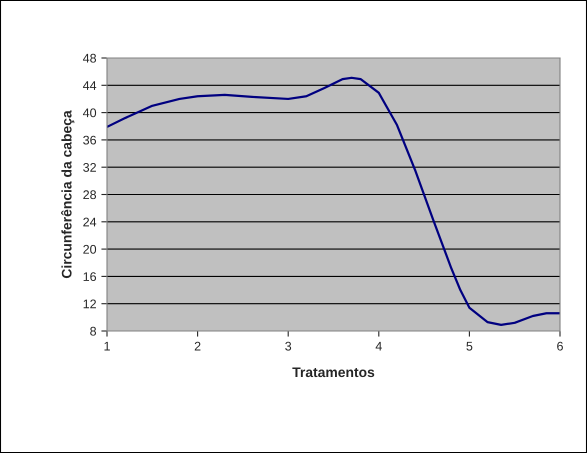 The image size is (587, 453). What do you see at coordinates (89, 140) in the screenshot?
I see `y-tick-label: 36` at bounding box center [89, 140].